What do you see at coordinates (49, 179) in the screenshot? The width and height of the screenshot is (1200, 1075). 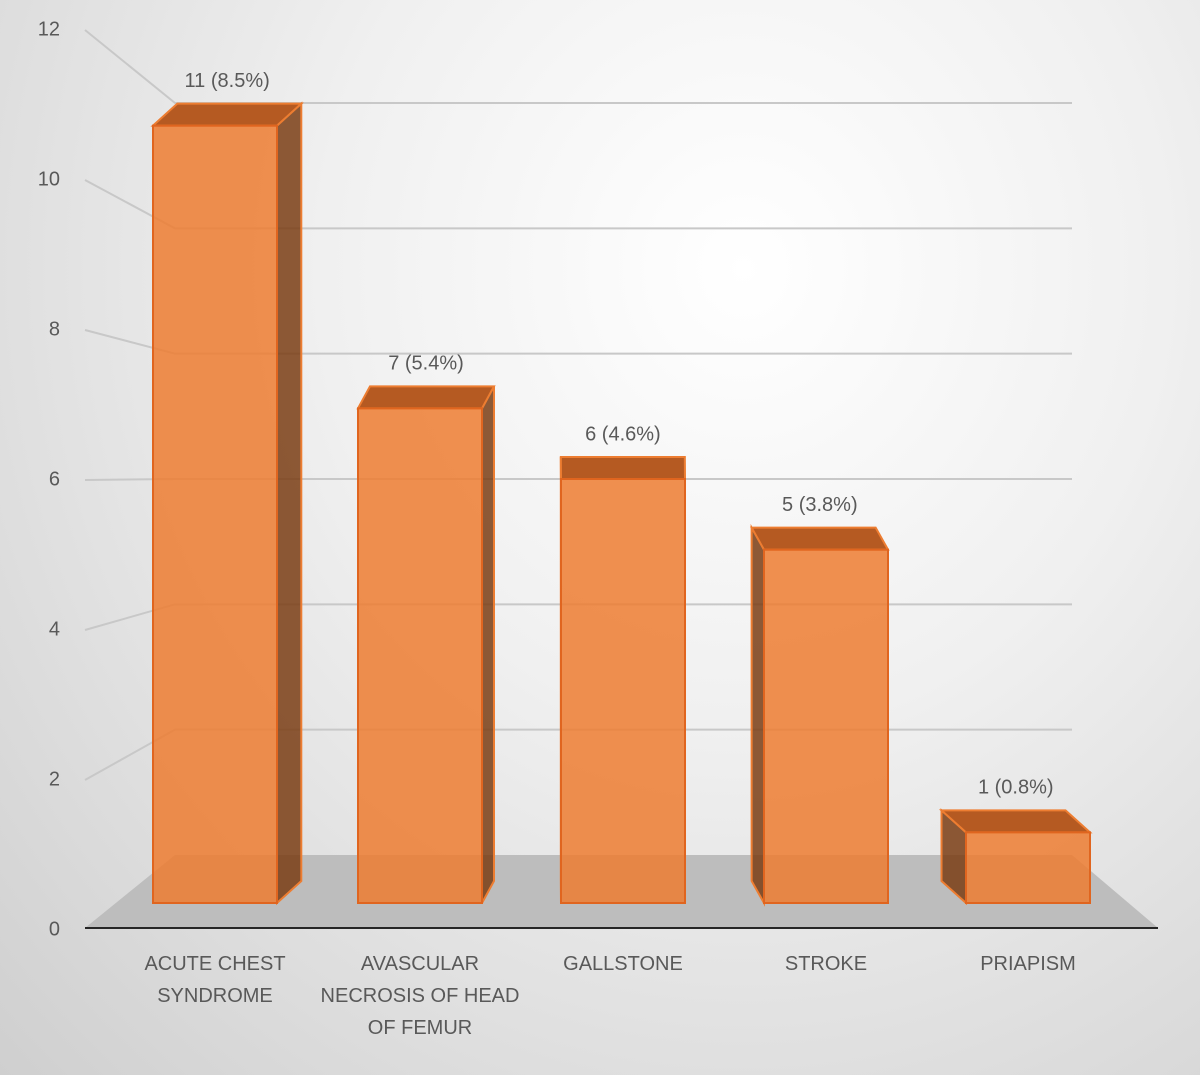 I see `y-tick-label: 10` at bounding box center [49, 179].